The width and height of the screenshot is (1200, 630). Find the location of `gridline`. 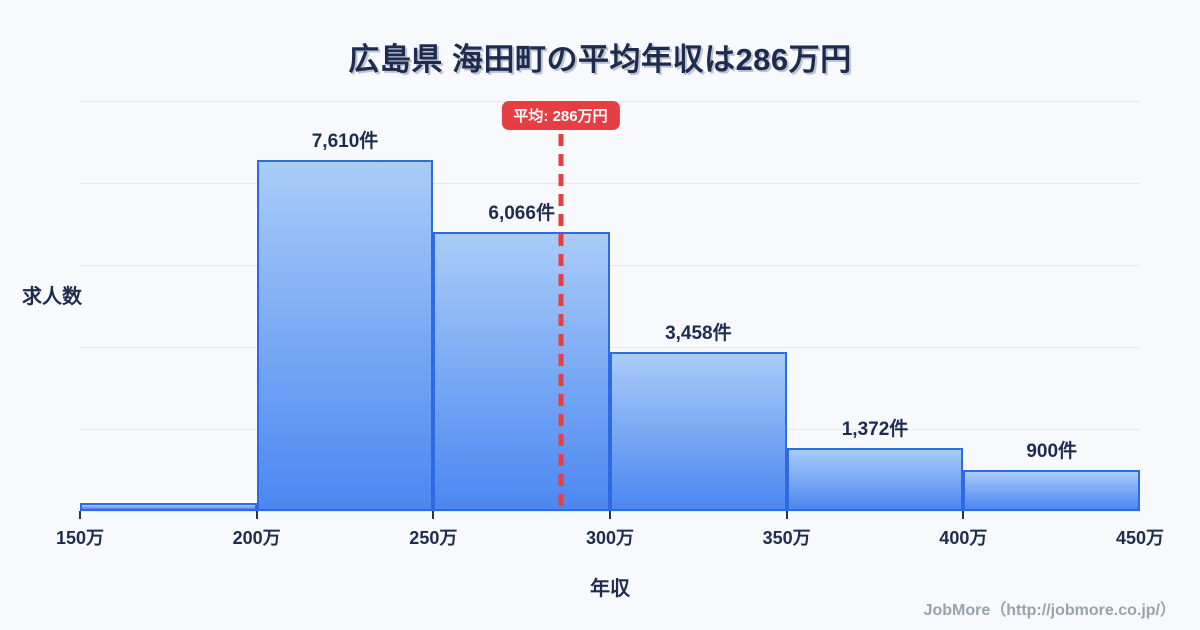

gridline is located at coordinates (610, 183).